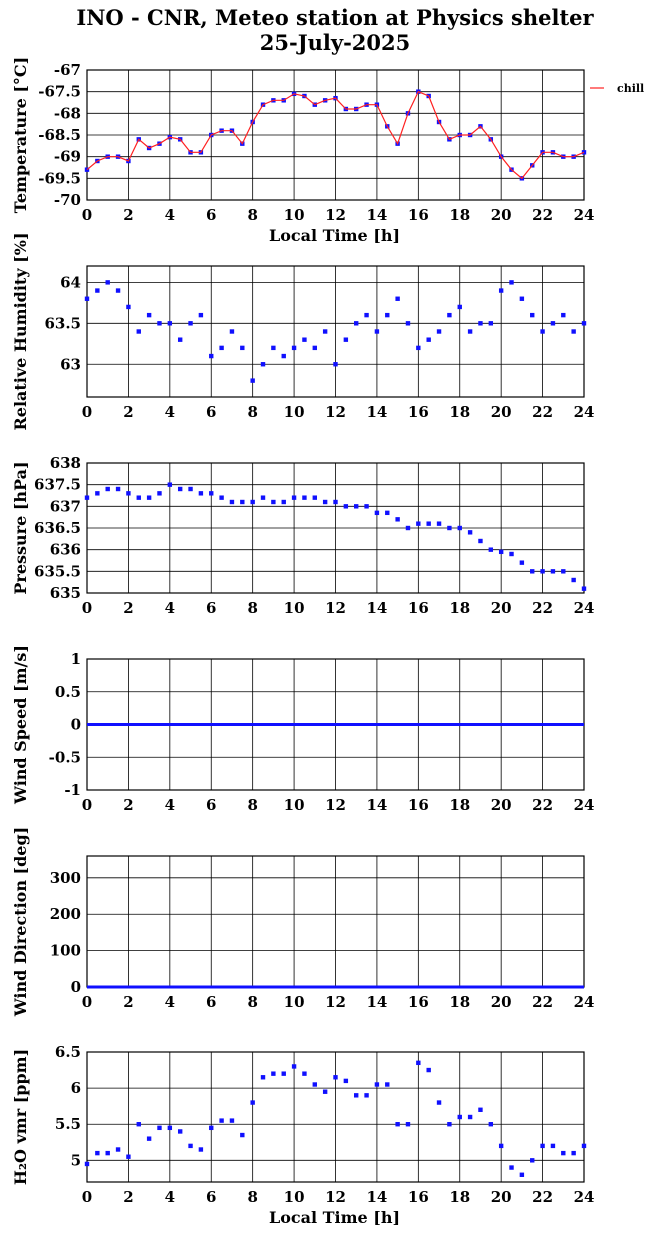  Describe the element at coordinates (68, 692) in the screenshot. I see `y-tick-label: 0.5` at that location.